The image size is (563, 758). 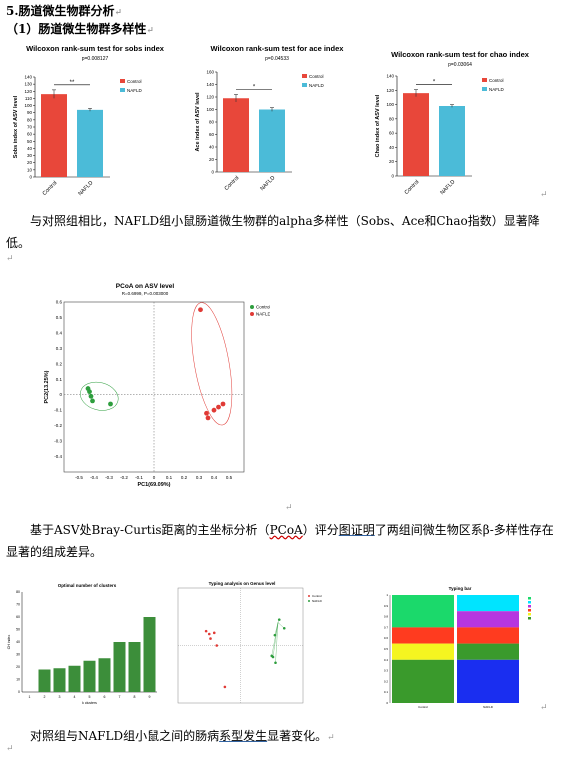 I want to click on y-tick-label: -0.1, so click(x=58, y=410).